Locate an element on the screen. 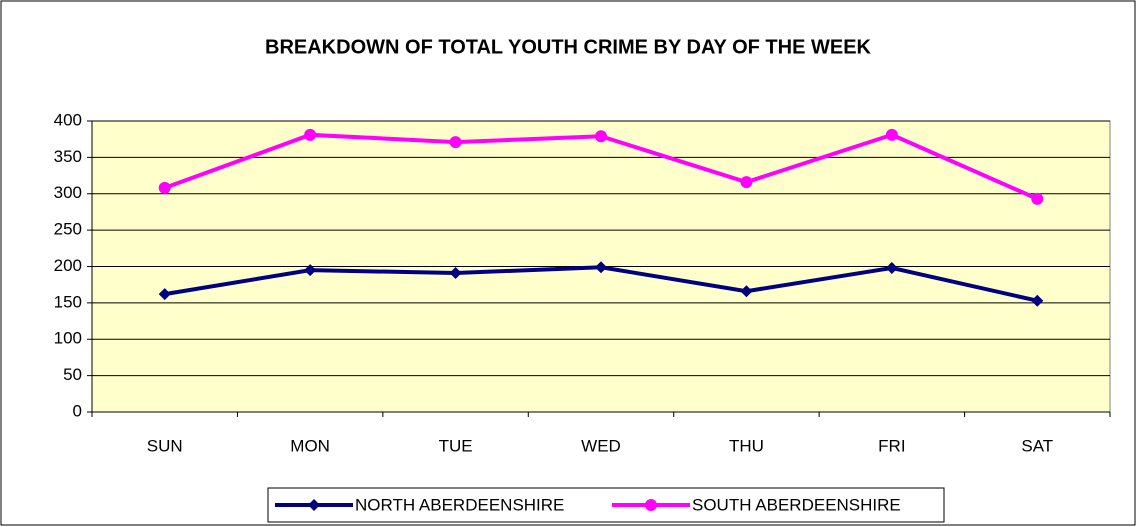 This screenshot has width=1137, height=527. y-tick-label: 400 is located at coordinates (68, 119).